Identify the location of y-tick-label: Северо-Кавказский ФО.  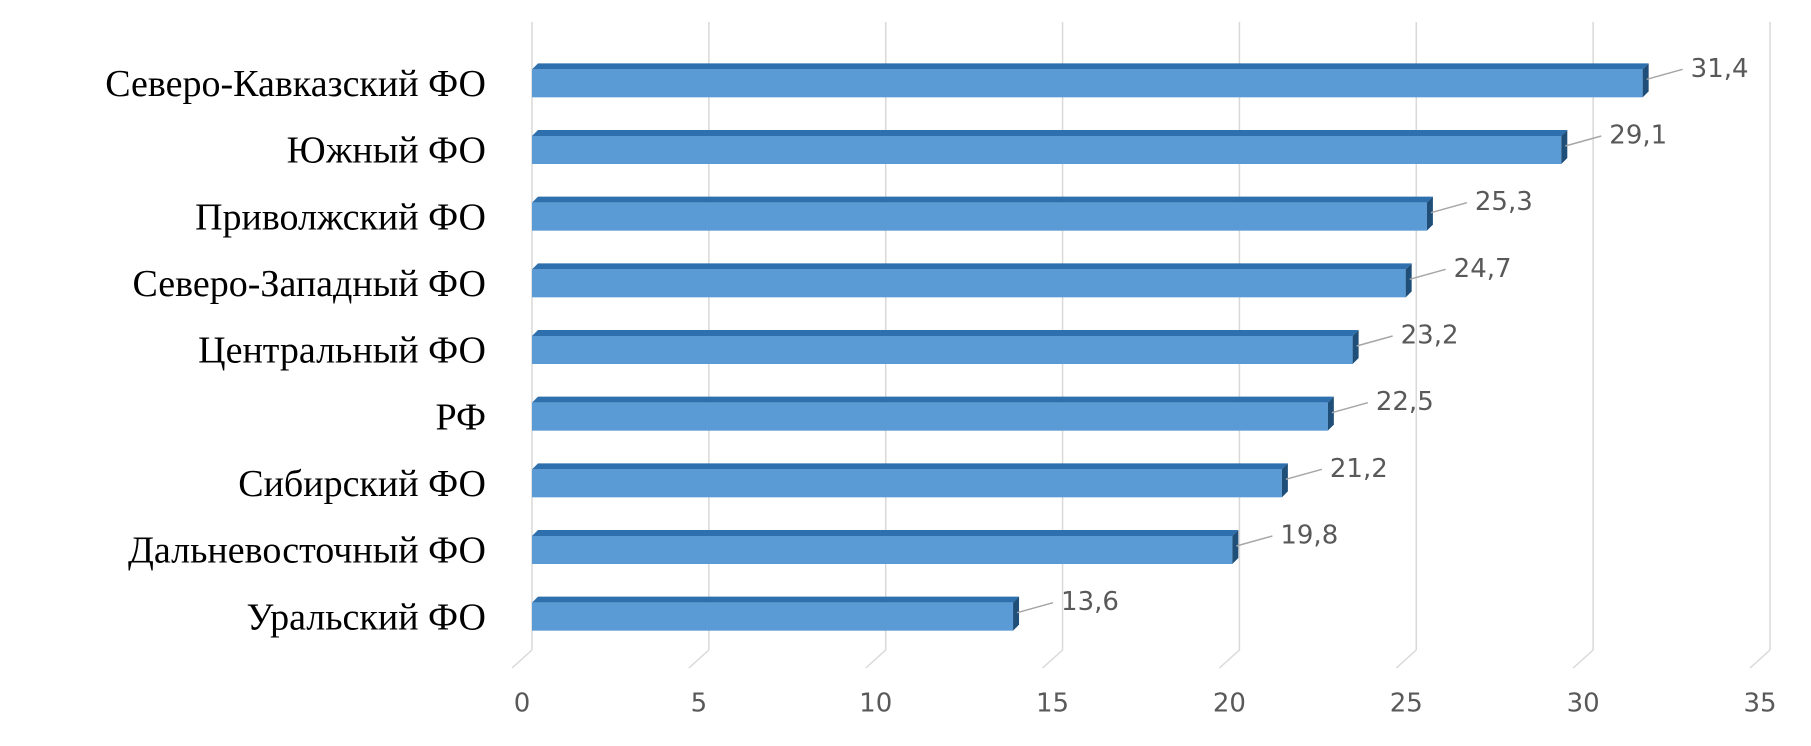
(295, 84).